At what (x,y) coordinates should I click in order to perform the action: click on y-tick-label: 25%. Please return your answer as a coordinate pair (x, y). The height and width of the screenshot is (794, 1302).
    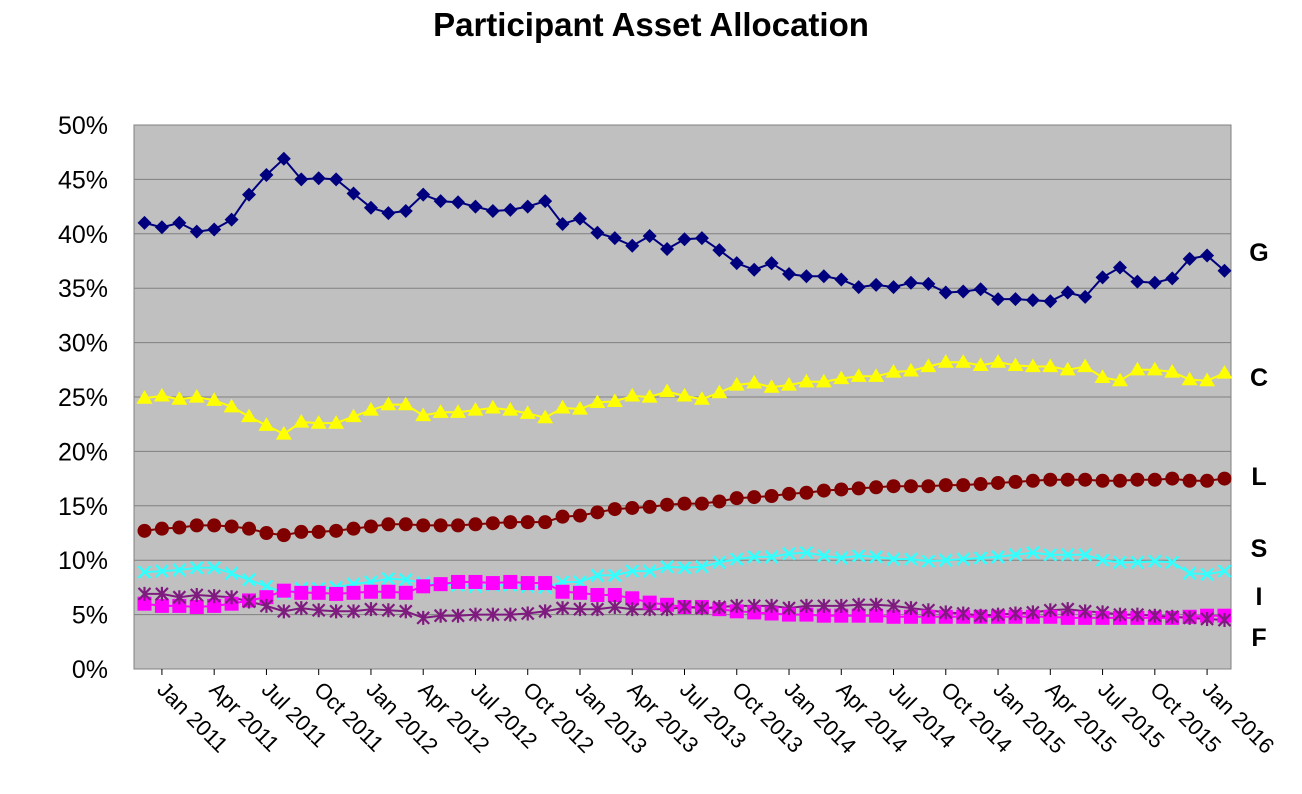
    Looking at the image, I should click on (83, 398).